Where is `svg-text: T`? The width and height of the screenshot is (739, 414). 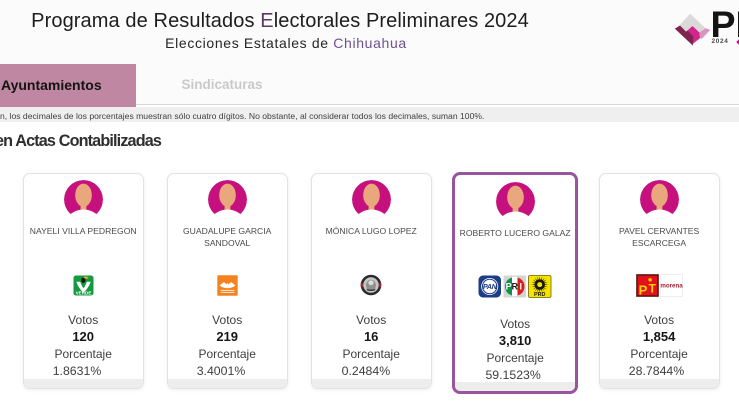
svg-text: T is located at coordinates (652, 288).